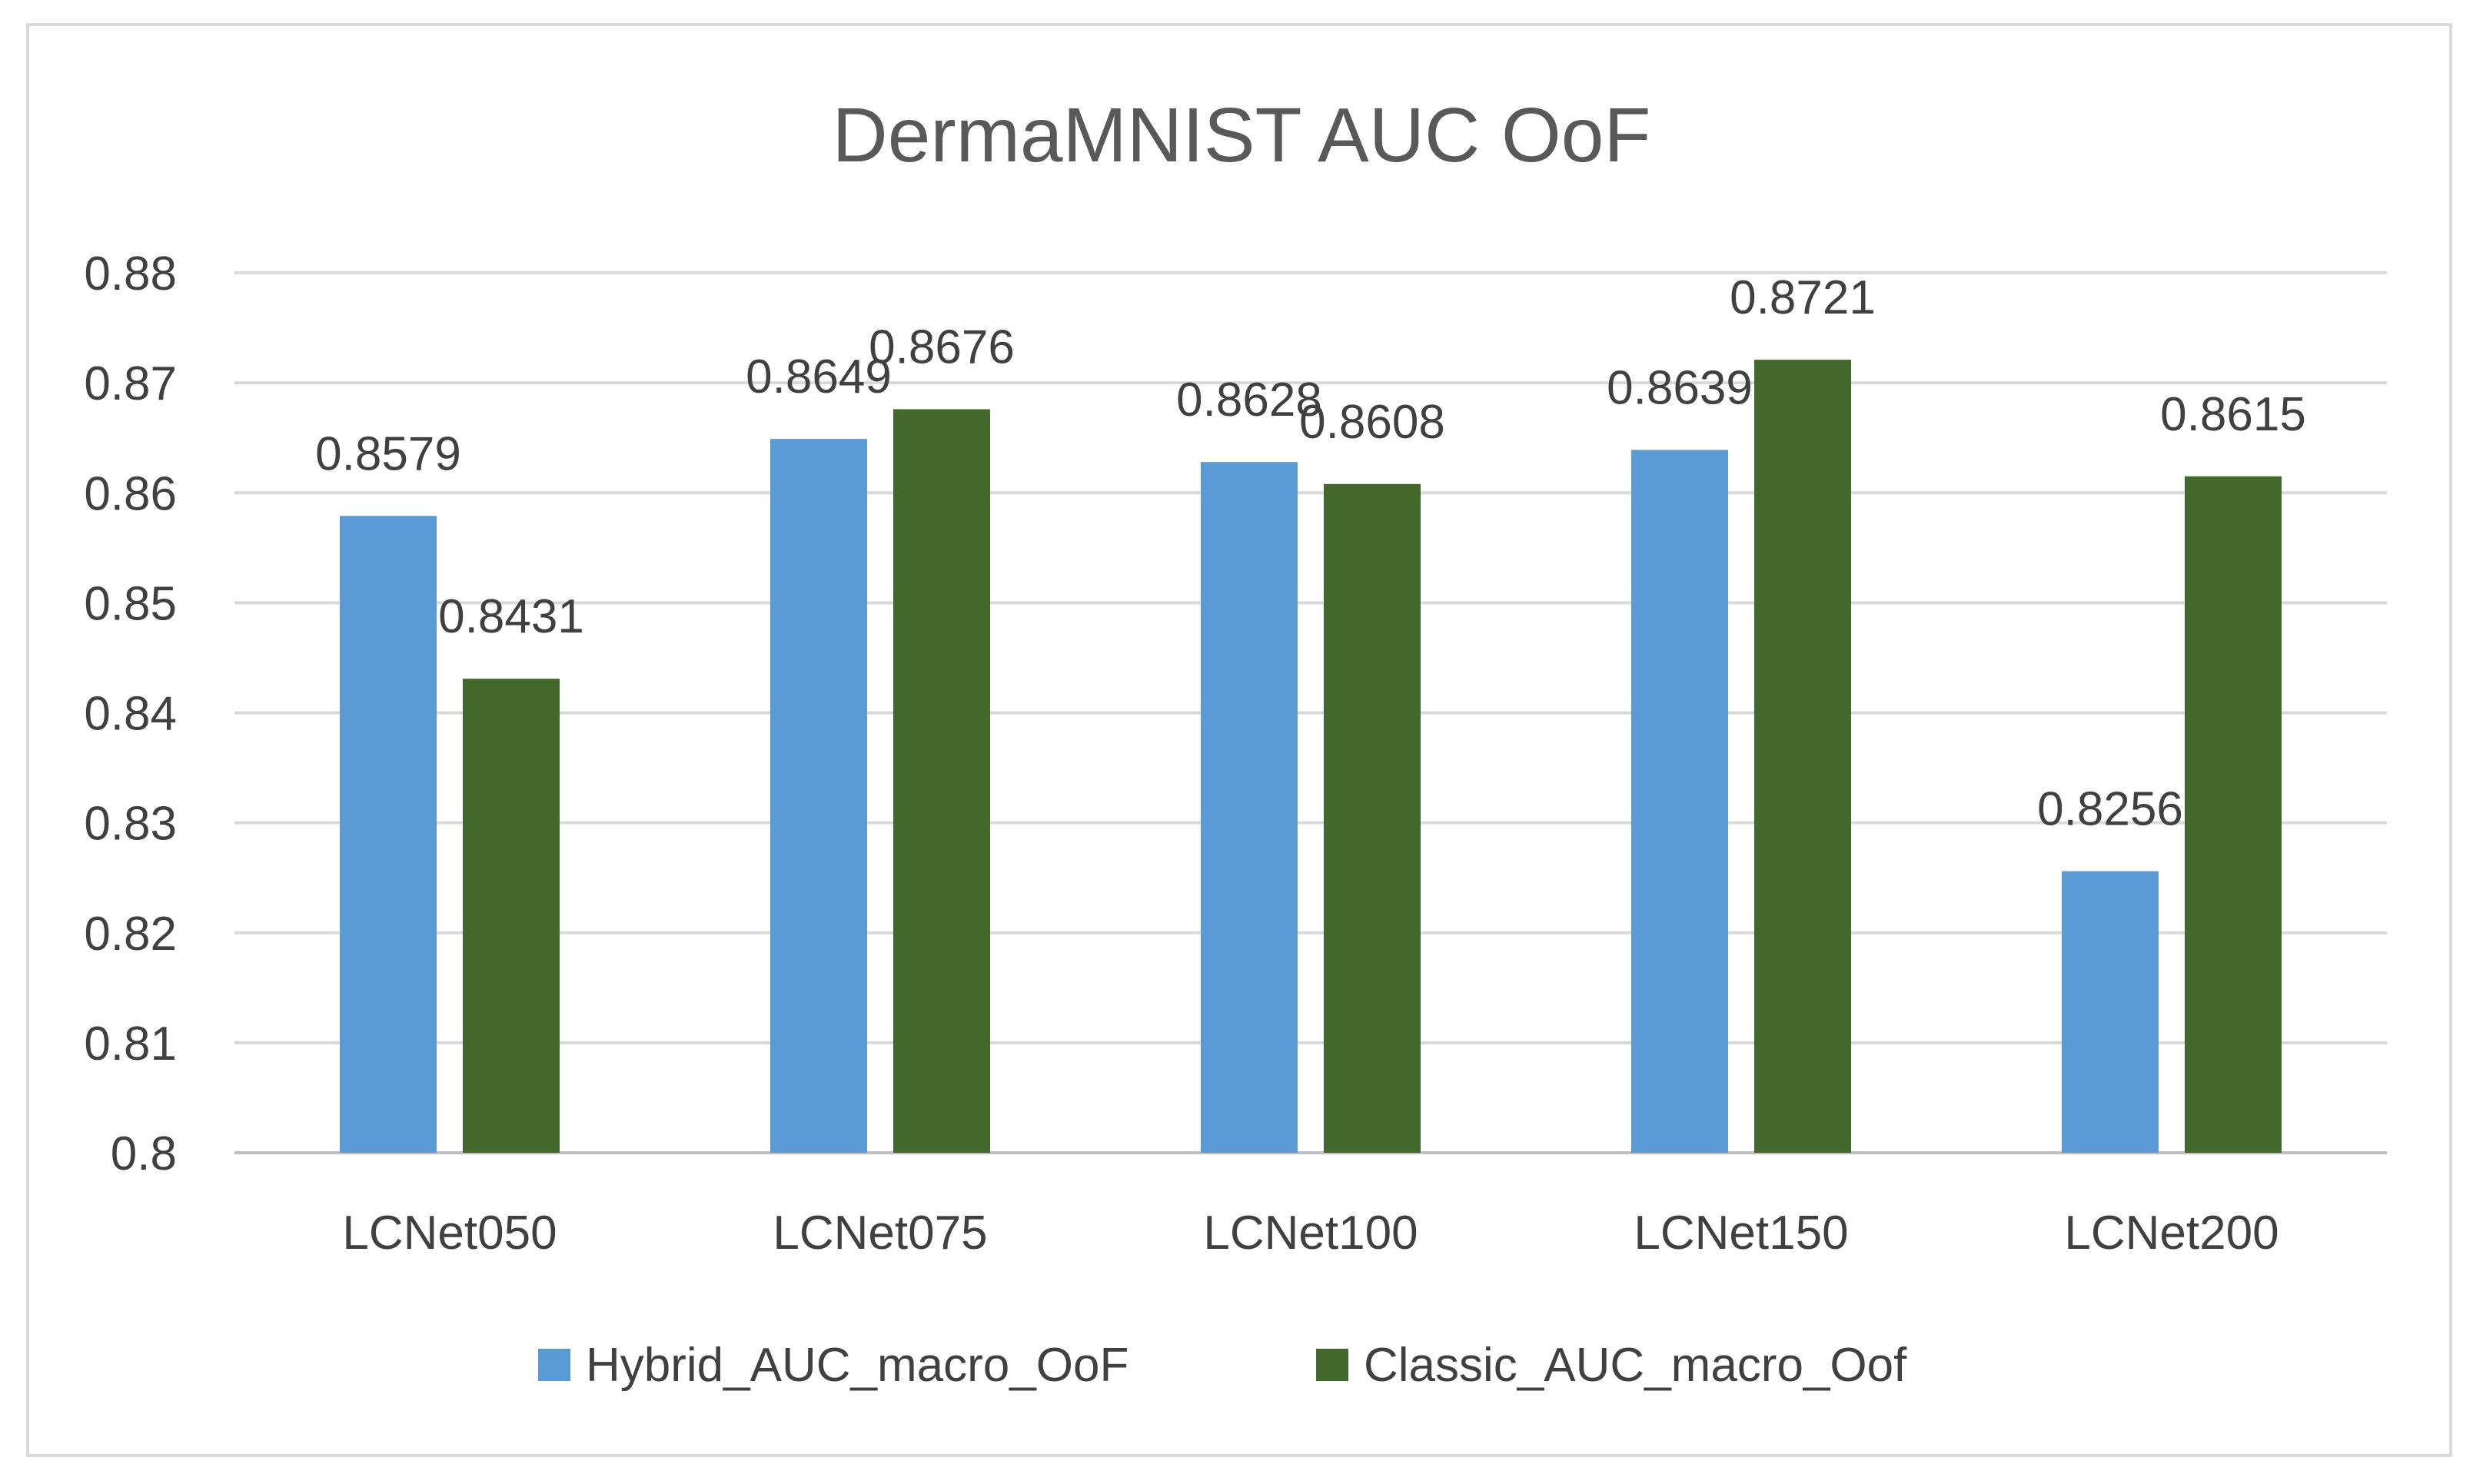  I want to click on x-tick-label: LCNet075, so click(880, 1233).